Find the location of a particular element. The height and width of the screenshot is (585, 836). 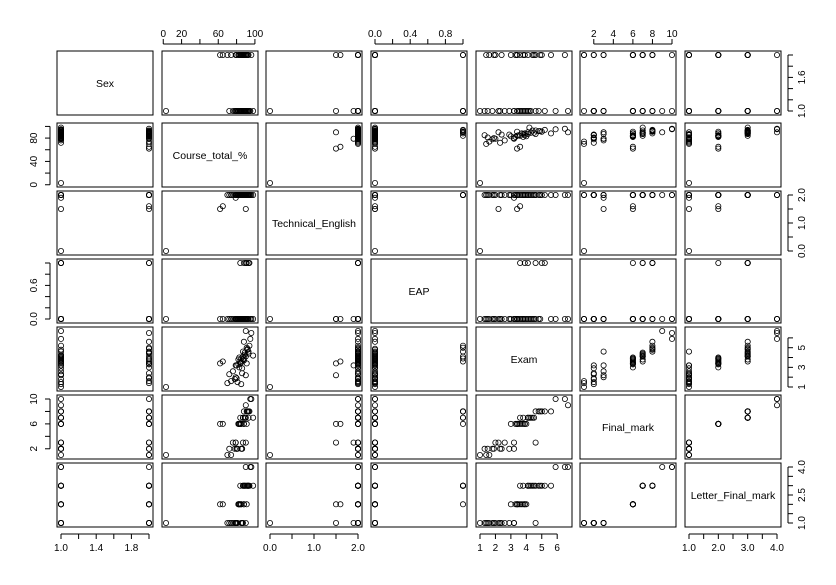

tick-label: 3 is located at coordinates (511, 548).